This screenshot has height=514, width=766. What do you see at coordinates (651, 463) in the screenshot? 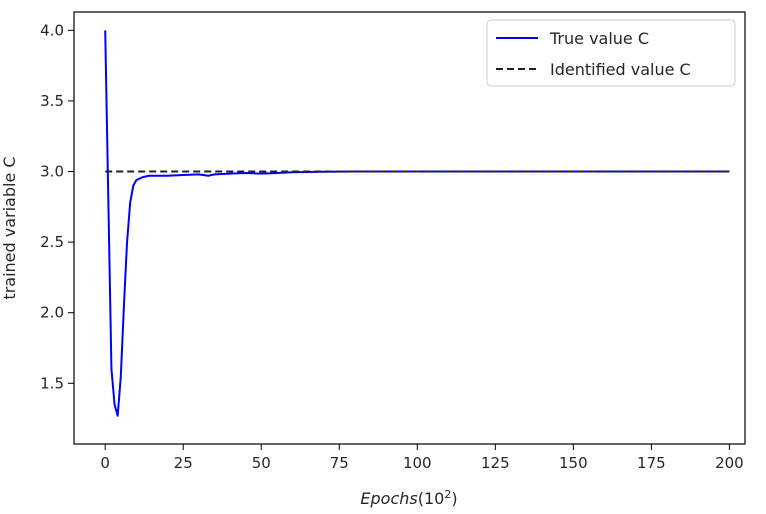
I see `x-tick-label: 175` at bounding box center [651, 463].